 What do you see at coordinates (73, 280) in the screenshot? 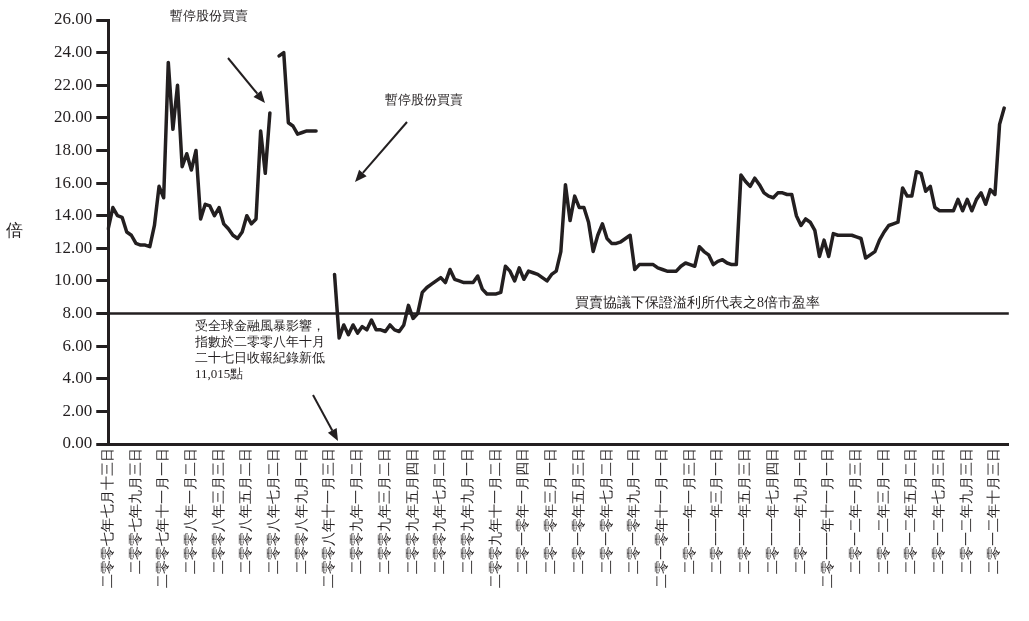
I see `y-tick-label: 10.00` at bounding box center [73, 280].